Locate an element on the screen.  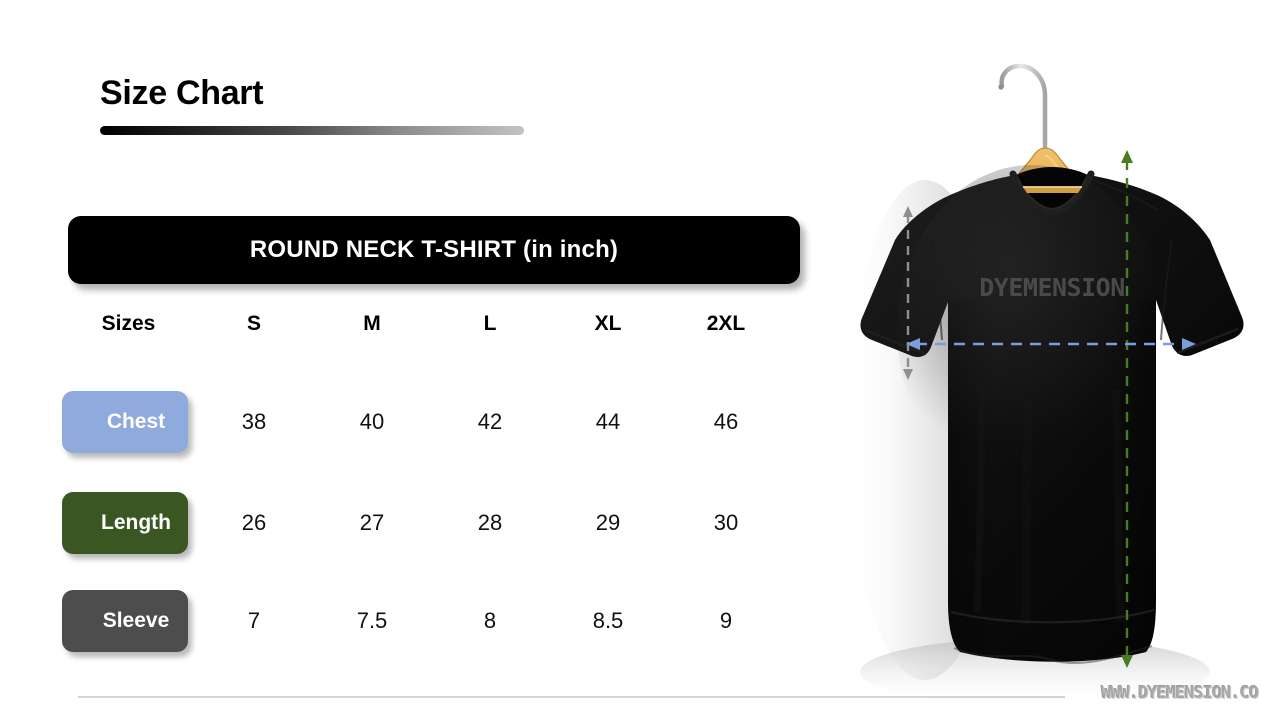
cell-length-m: 27 is located at coordinates (372, 522).